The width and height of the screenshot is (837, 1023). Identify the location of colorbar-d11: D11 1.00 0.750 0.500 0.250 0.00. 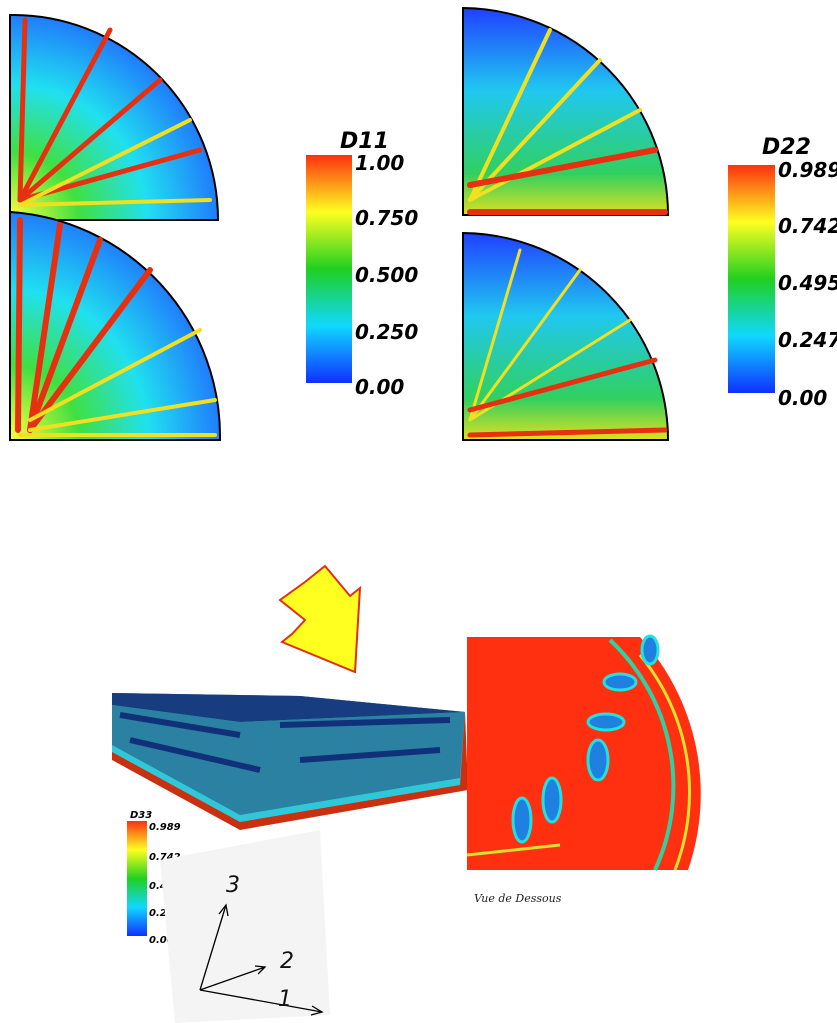
(362, 264).